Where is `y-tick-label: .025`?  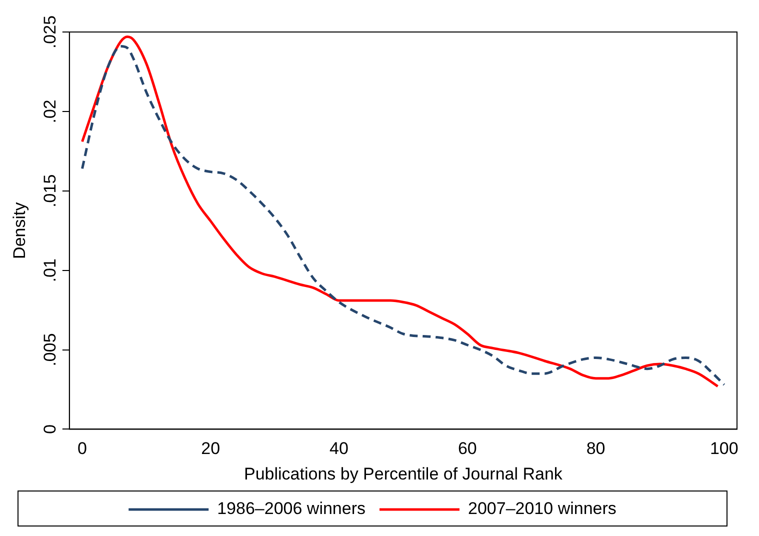
y-tick-label: .025 is located at coordinates (50, 32).